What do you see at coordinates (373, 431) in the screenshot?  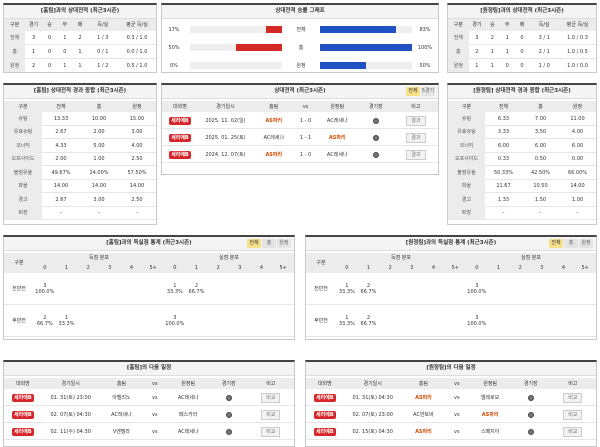 I see `fixture-cell: 02. 15(토) 04:30` at bounding box center [373, 431].